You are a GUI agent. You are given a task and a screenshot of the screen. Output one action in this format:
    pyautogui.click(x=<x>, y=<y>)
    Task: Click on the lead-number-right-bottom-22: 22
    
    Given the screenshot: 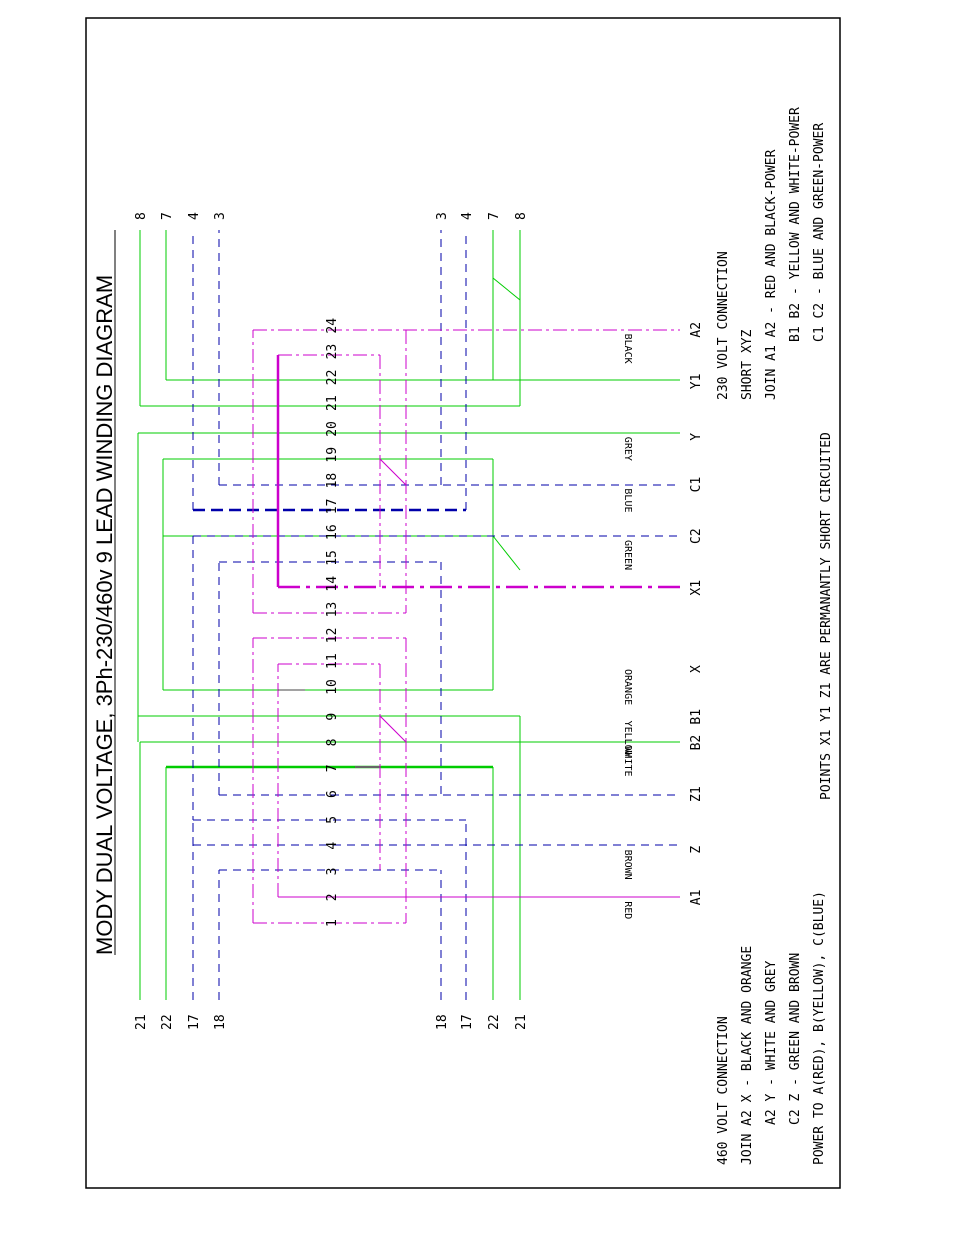 What is the action you would take?
    pyautogui.click(x=494, y=1022)
    